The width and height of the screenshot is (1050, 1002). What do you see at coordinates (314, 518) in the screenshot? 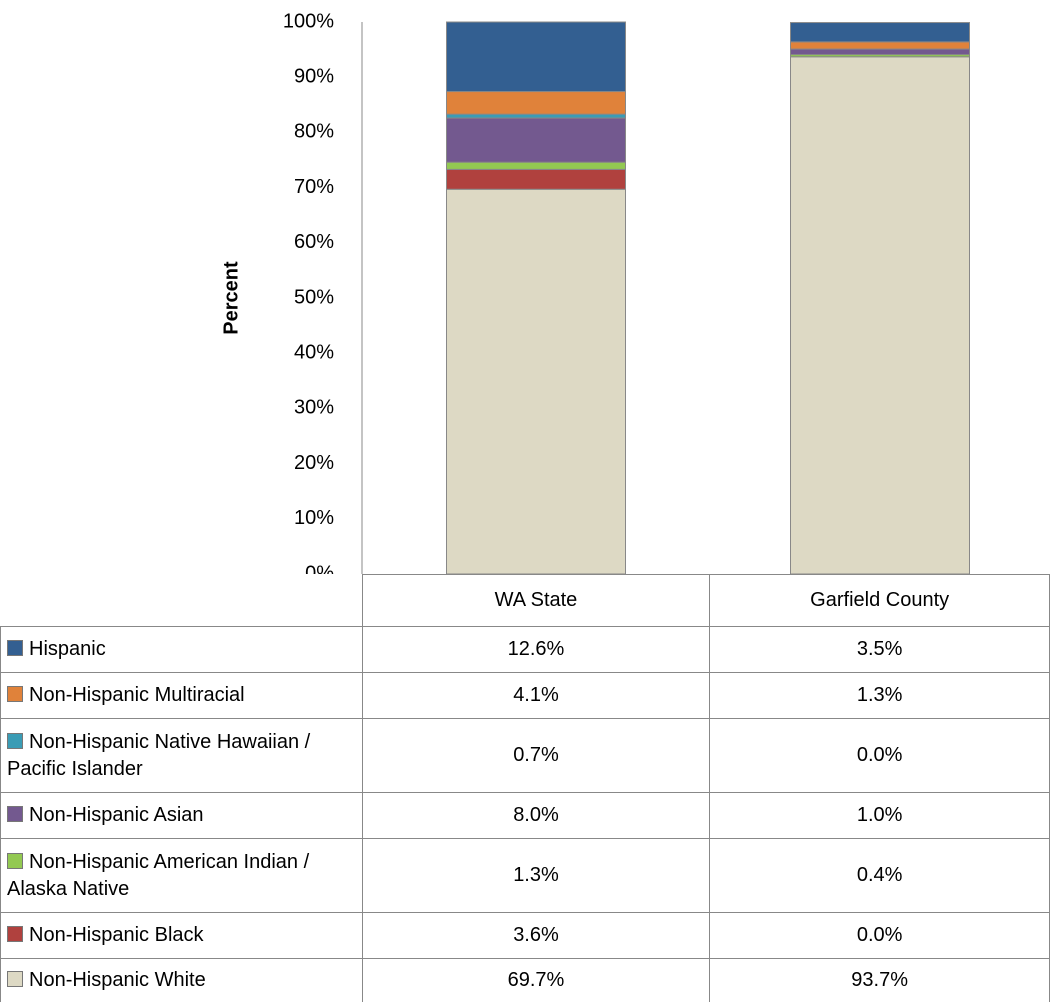
I see `y-tick-label: 10%` at bounding box center [314, 518].